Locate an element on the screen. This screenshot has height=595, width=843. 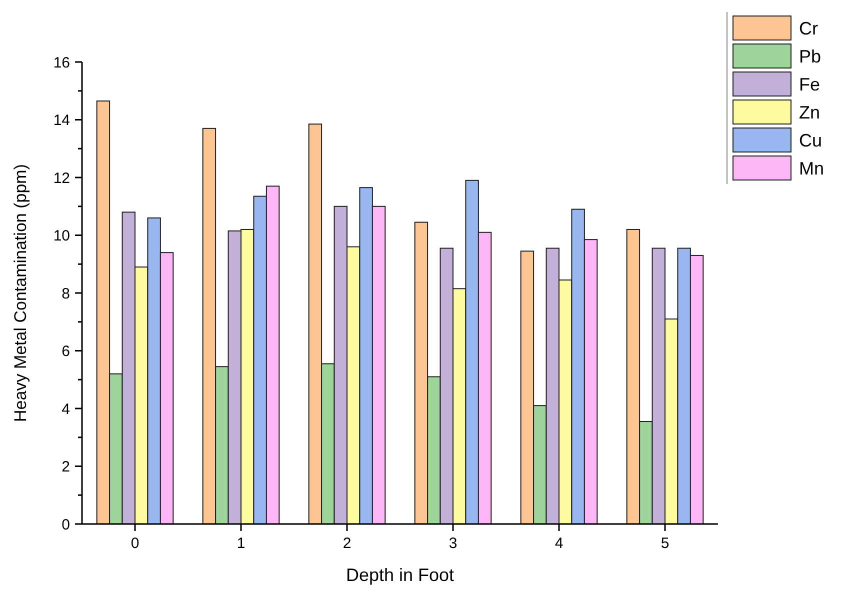
x-tick-label: 1 is located at coordinates (241, 543).